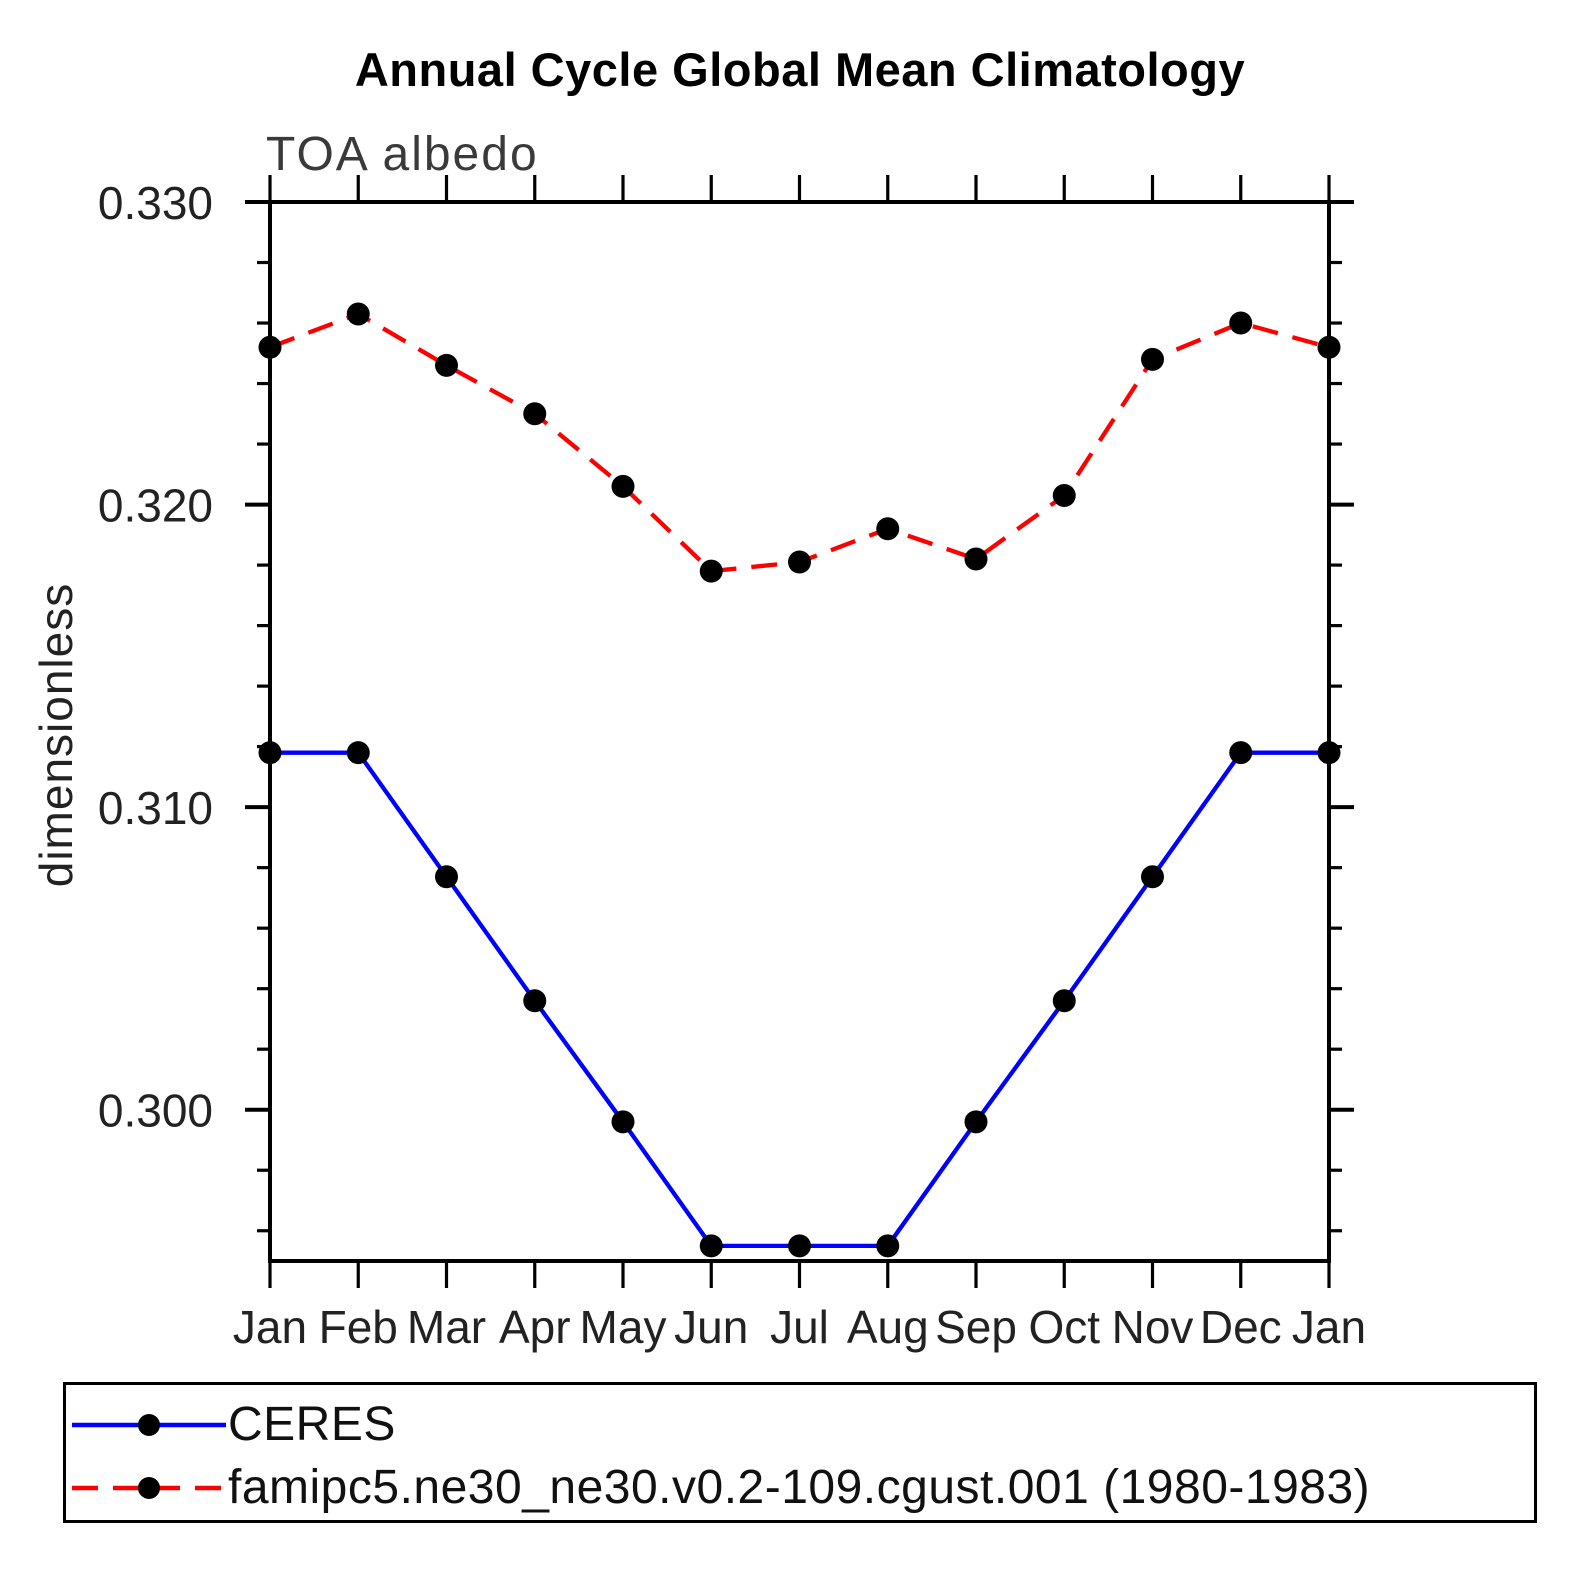 Image resolution: width=1574 pixels, height=1574 pixels. What do you see at coordinates (155, 203) in the screenshot?
I see `y-tick-label: 0.330` at bounding box center [155, 203].